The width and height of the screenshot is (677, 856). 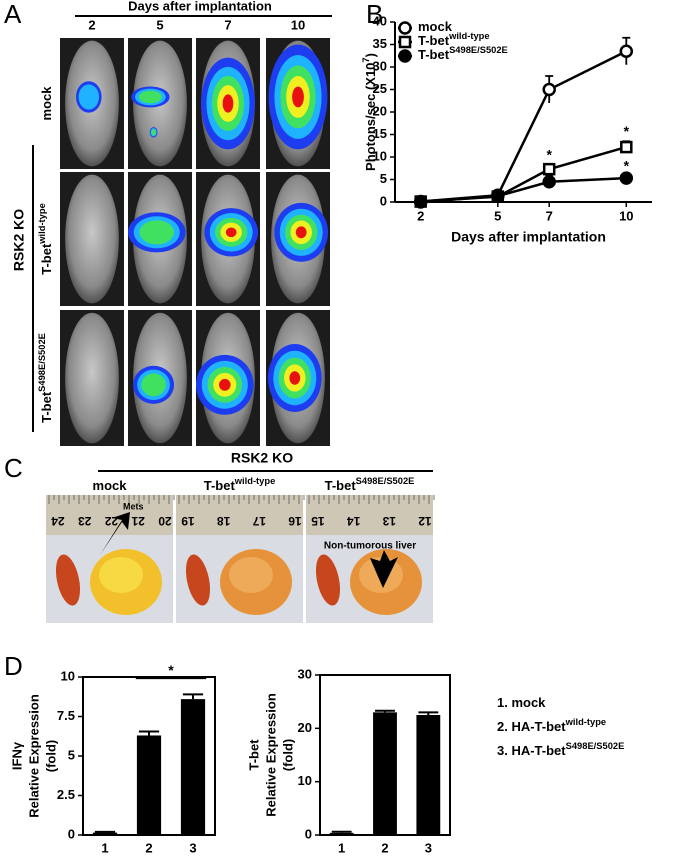 What do you see at coordinates (380, 88) in the screenshot?
I see `y-tick-label: 25` at bounding box center [380, 88].